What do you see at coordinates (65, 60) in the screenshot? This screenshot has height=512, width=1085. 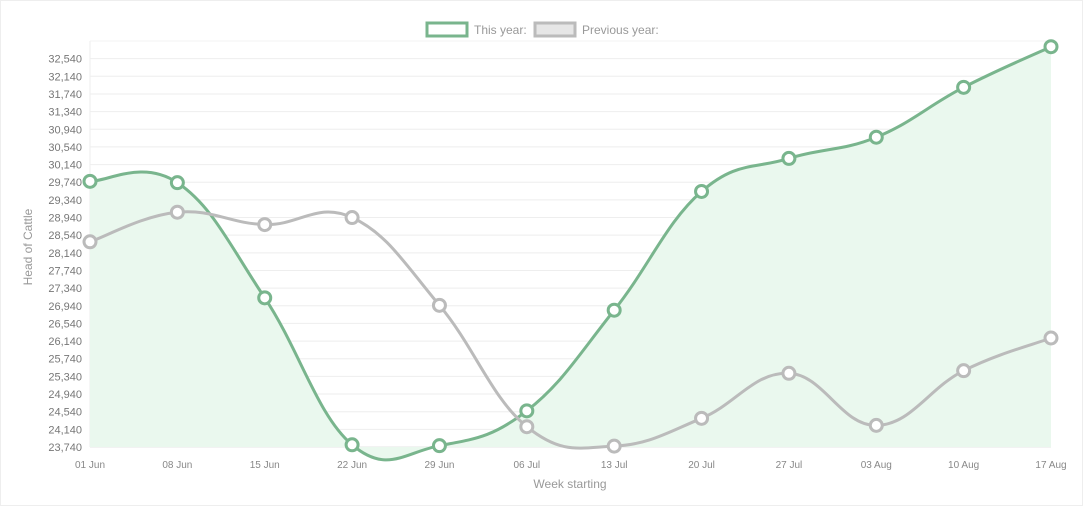 I see `y-tick-label: 32,540` at bounding box center [65, 60].